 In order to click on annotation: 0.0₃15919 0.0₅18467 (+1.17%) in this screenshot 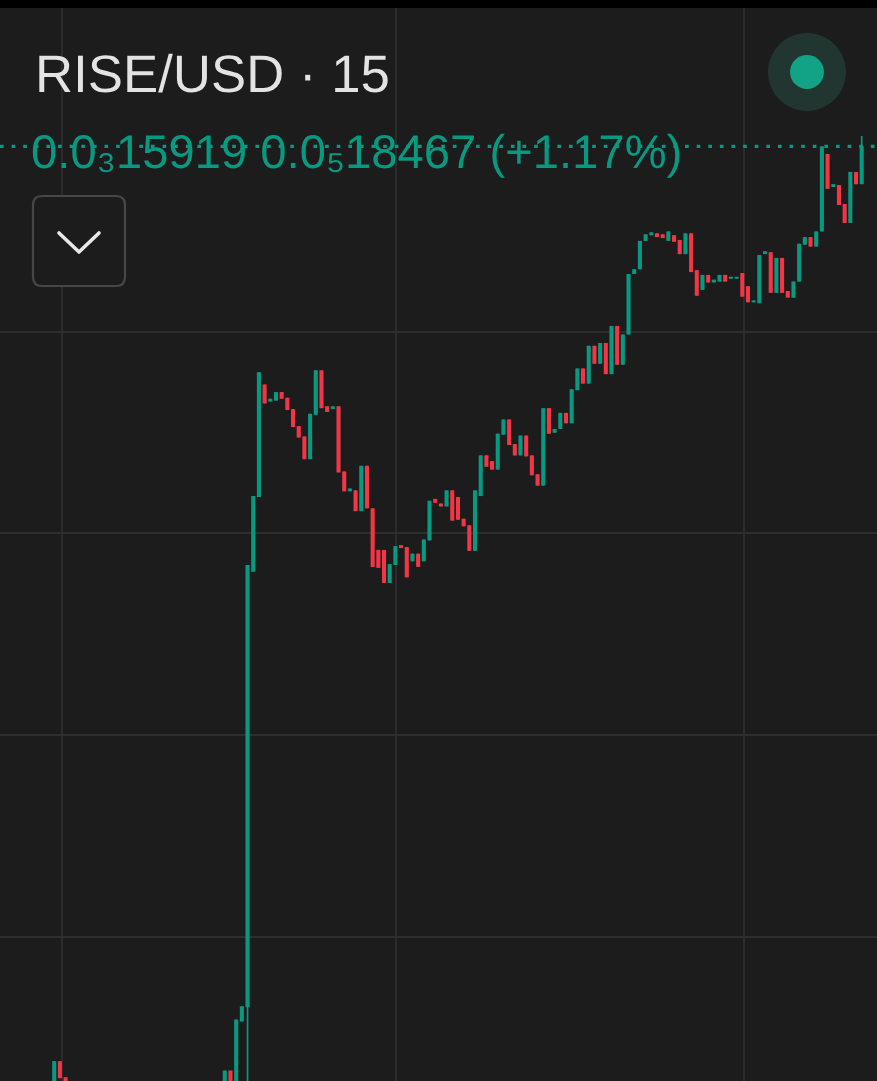, I will do `click(356, 155)`.